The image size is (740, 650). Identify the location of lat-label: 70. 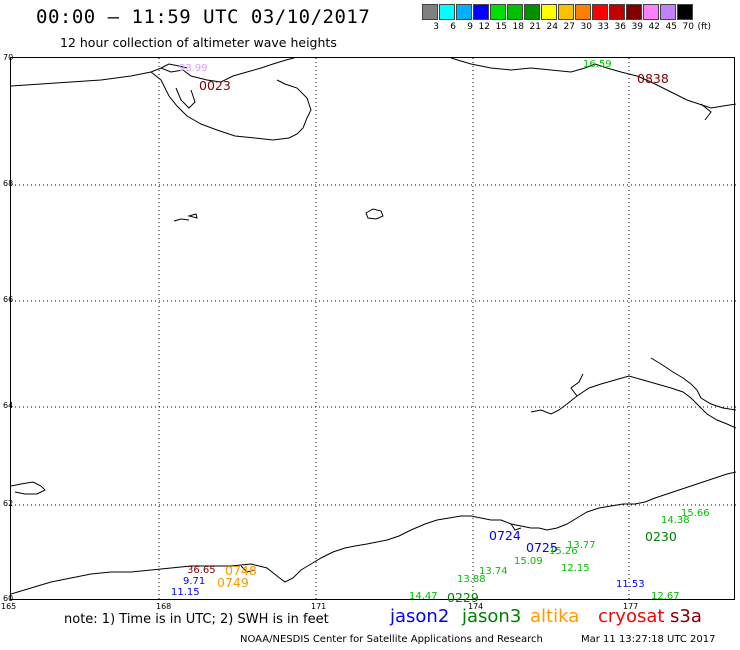
(8, 57).